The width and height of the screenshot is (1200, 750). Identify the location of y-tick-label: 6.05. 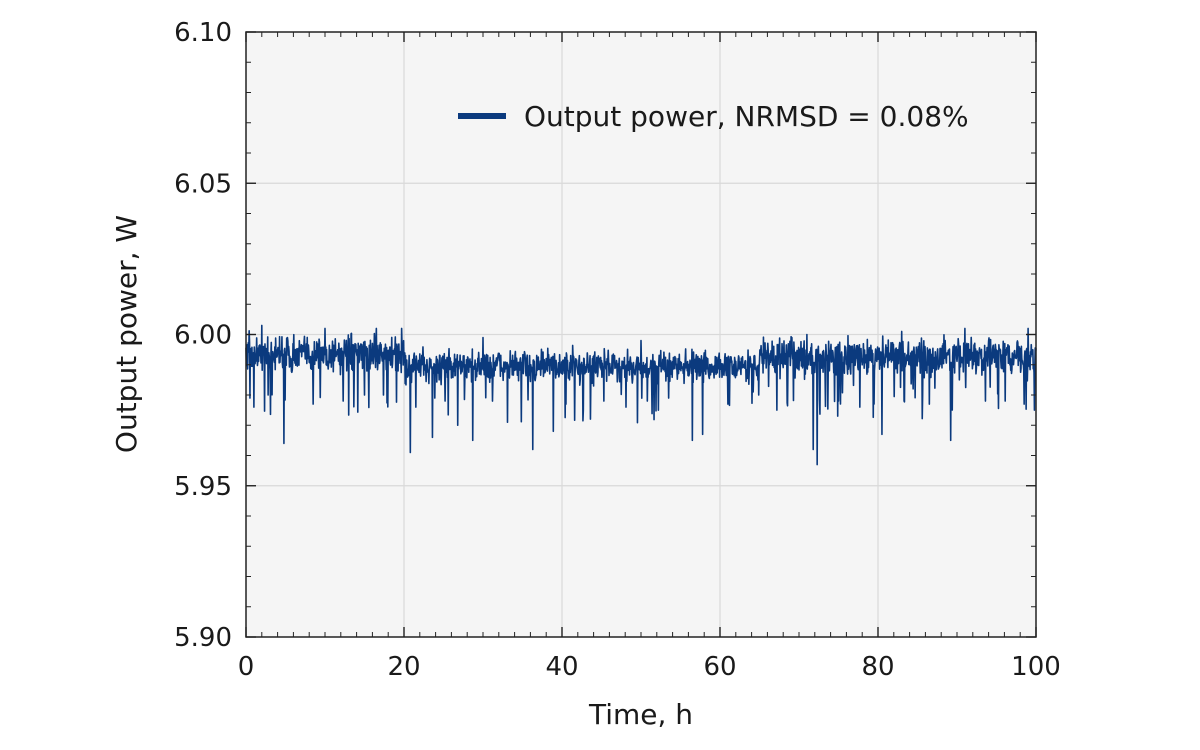
(203, 184).